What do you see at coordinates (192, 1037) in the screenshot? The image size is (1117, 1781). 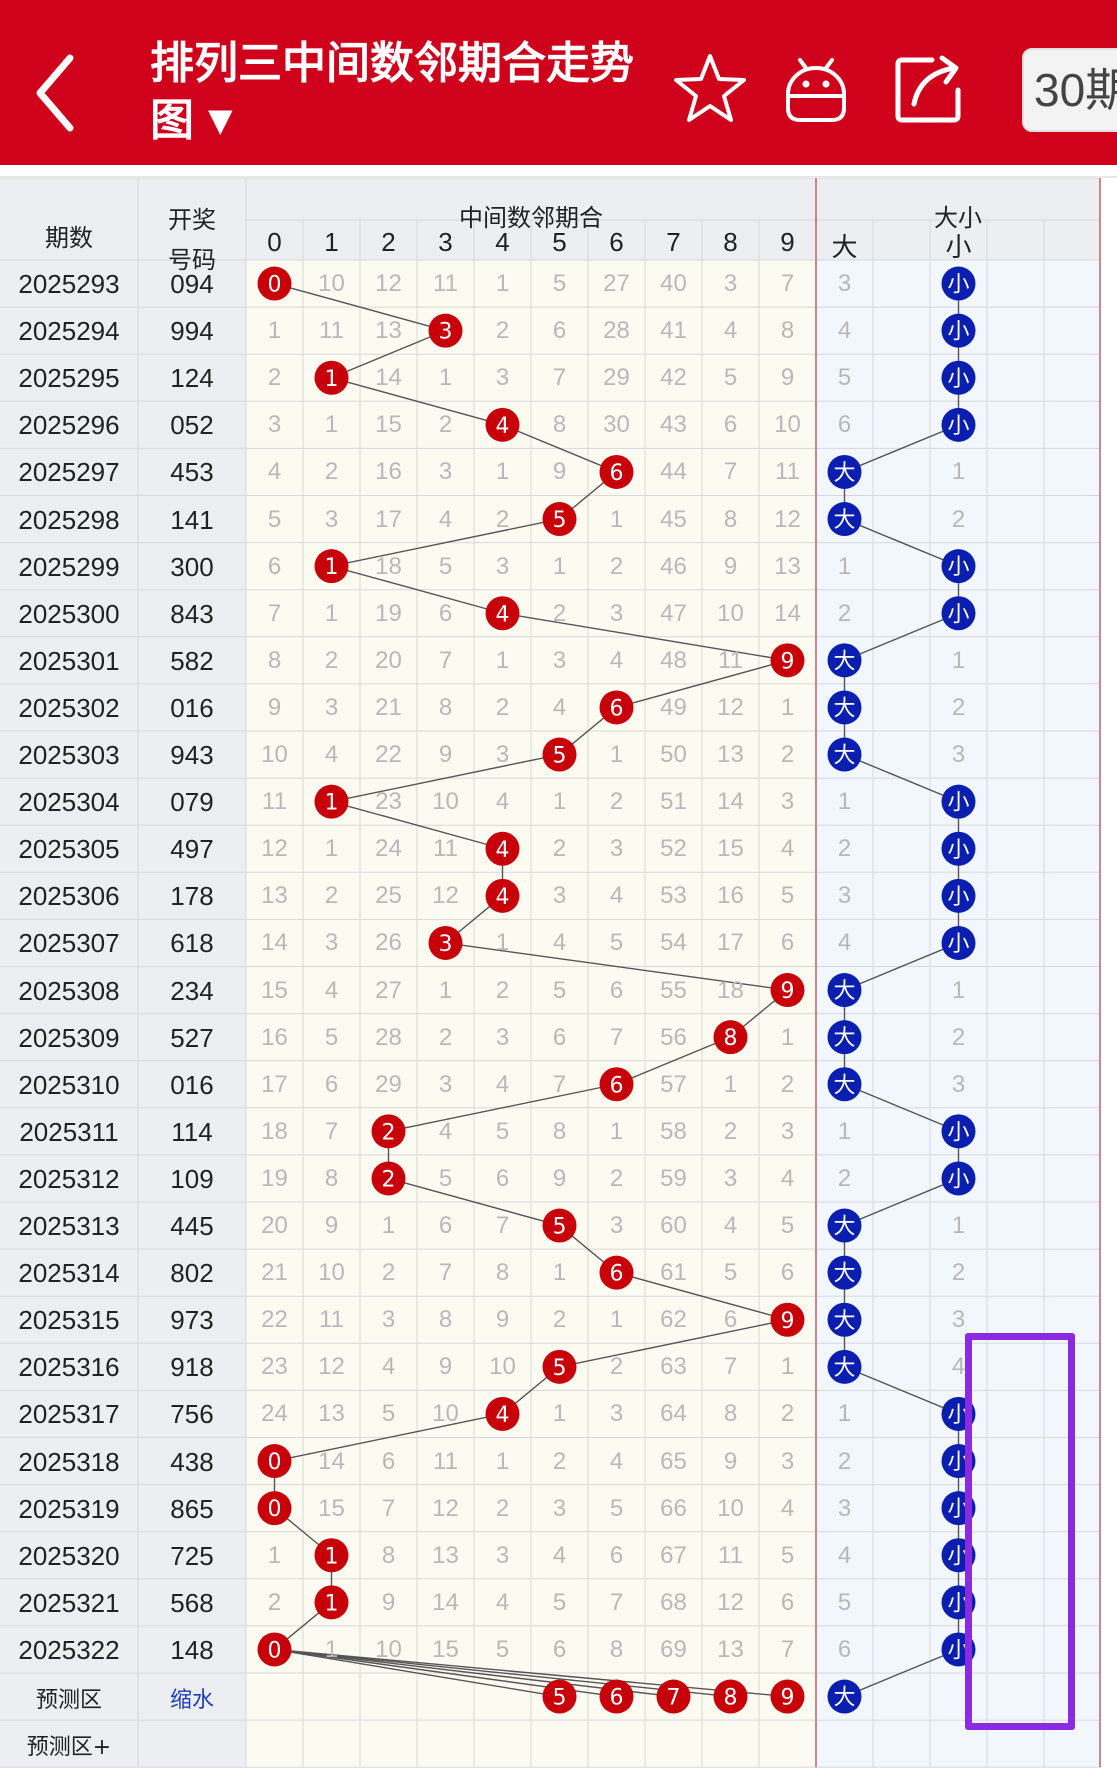 I see `draw-number-cell: 527` at bounding box center [192, 1037].